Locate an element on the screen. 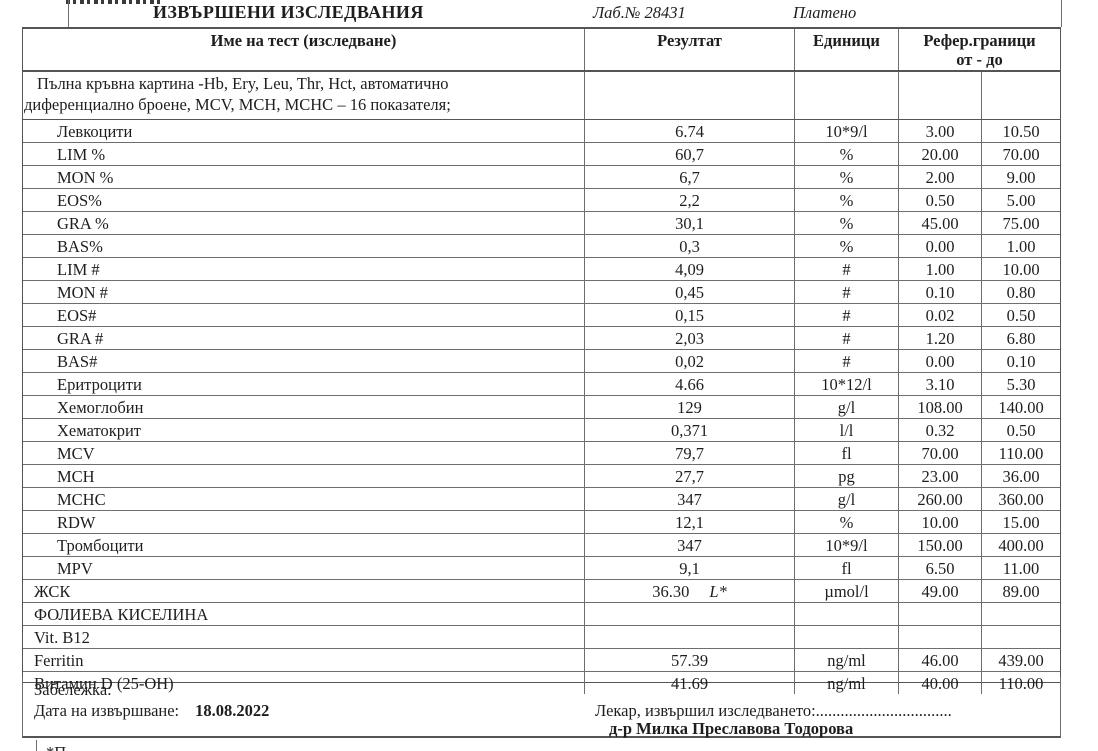  table-row: MCV 79,7 fl 70.00 110.00 is located at coordinates (541, 453).